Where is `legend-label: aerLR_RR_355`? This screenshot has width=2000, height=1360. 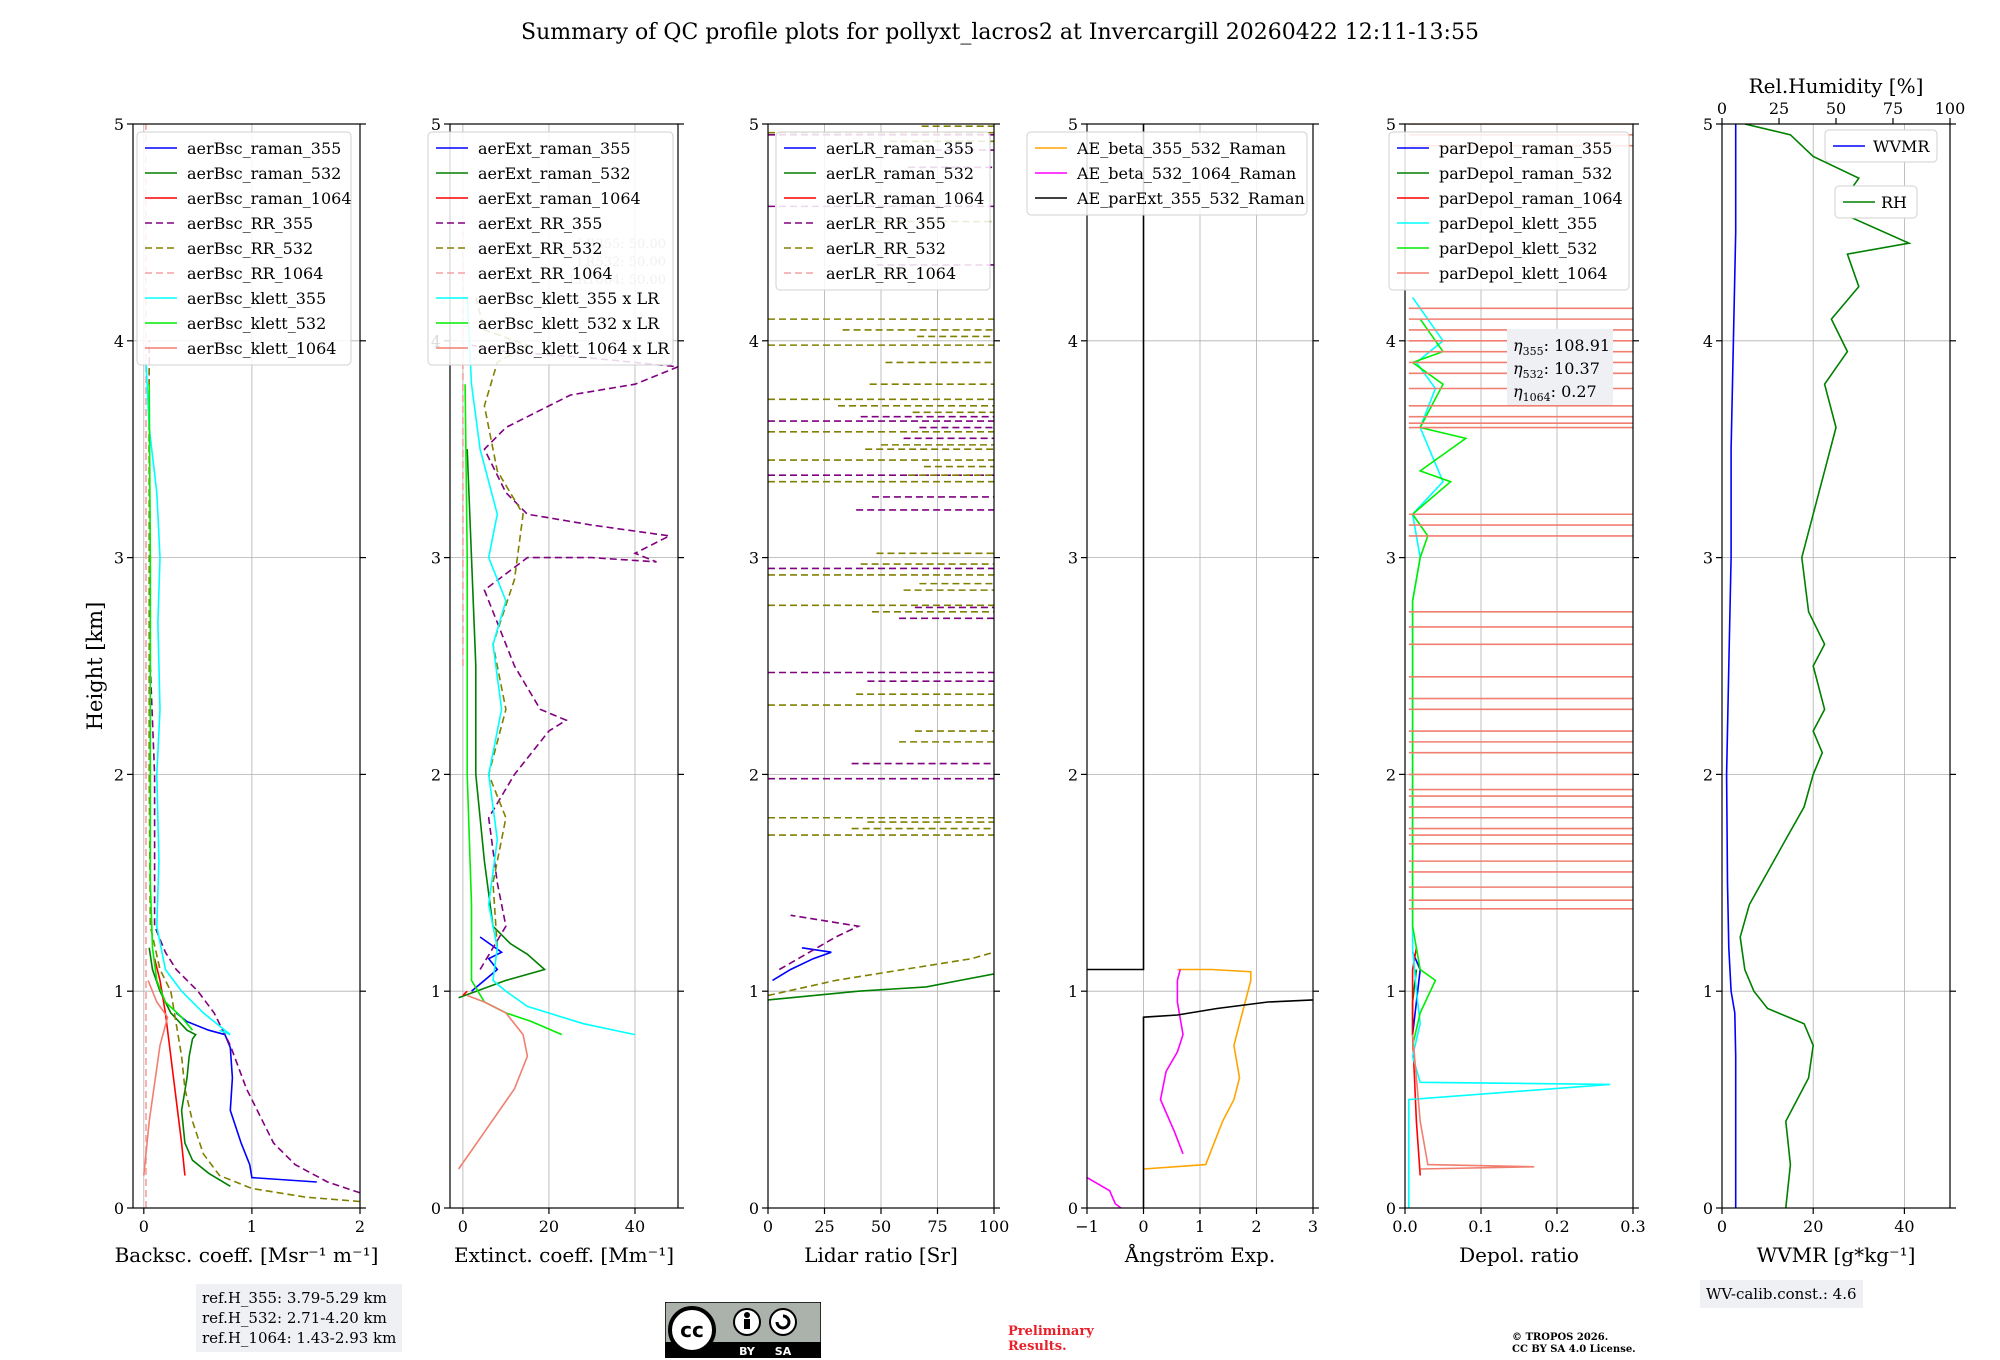
legend-label: aerLR_RR_355 is located at coordinates (886, 223).